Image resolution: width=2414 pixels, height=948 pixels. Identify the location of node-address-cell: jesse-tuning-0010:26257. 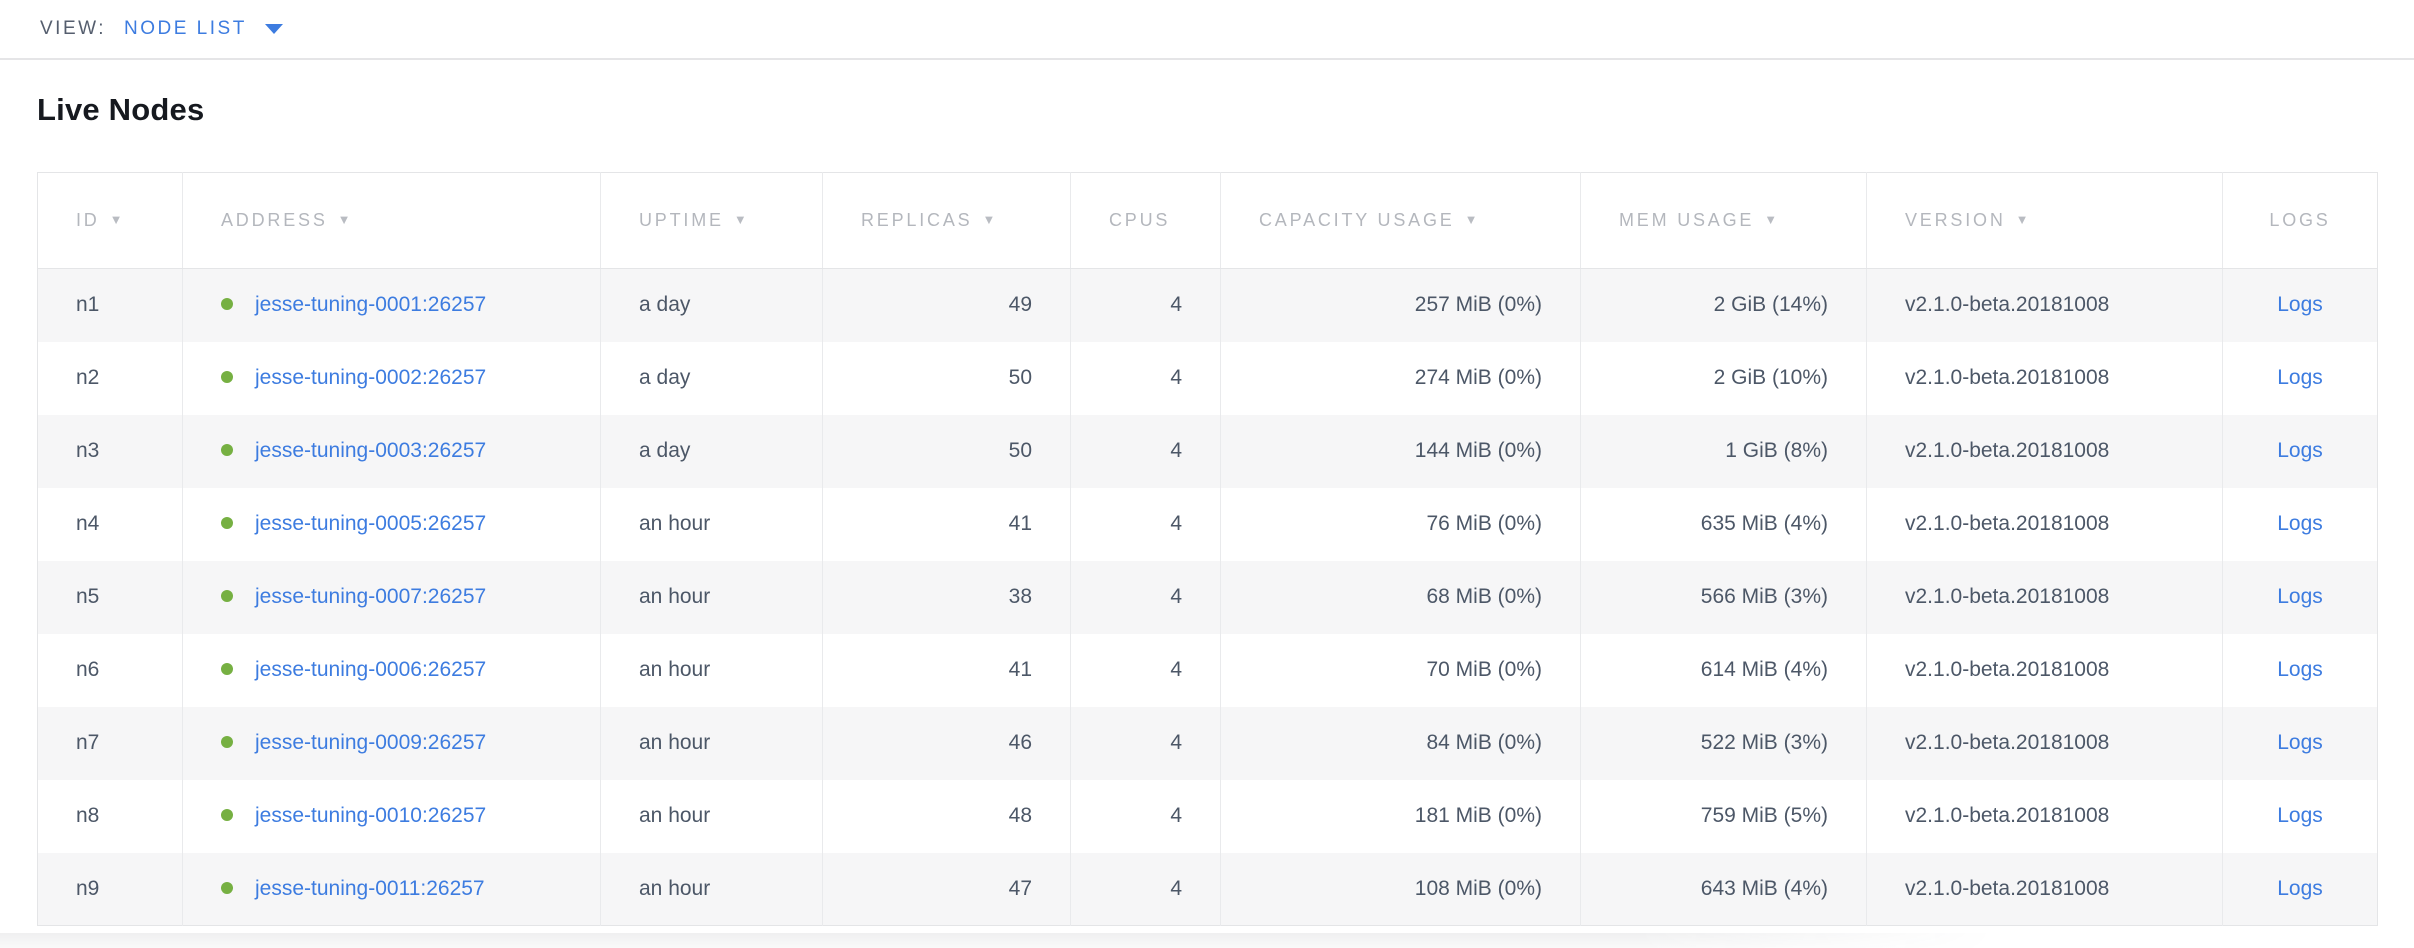
(391, 816).